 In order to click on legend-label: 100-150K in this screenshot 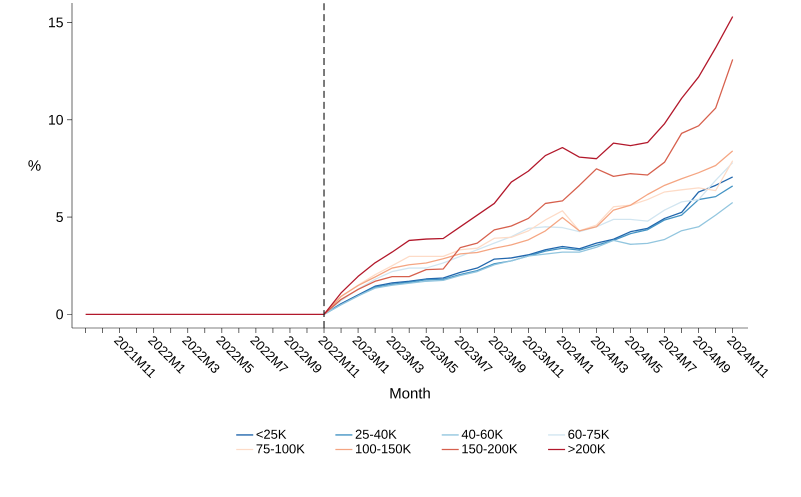, I will do `click(384, 449)`.